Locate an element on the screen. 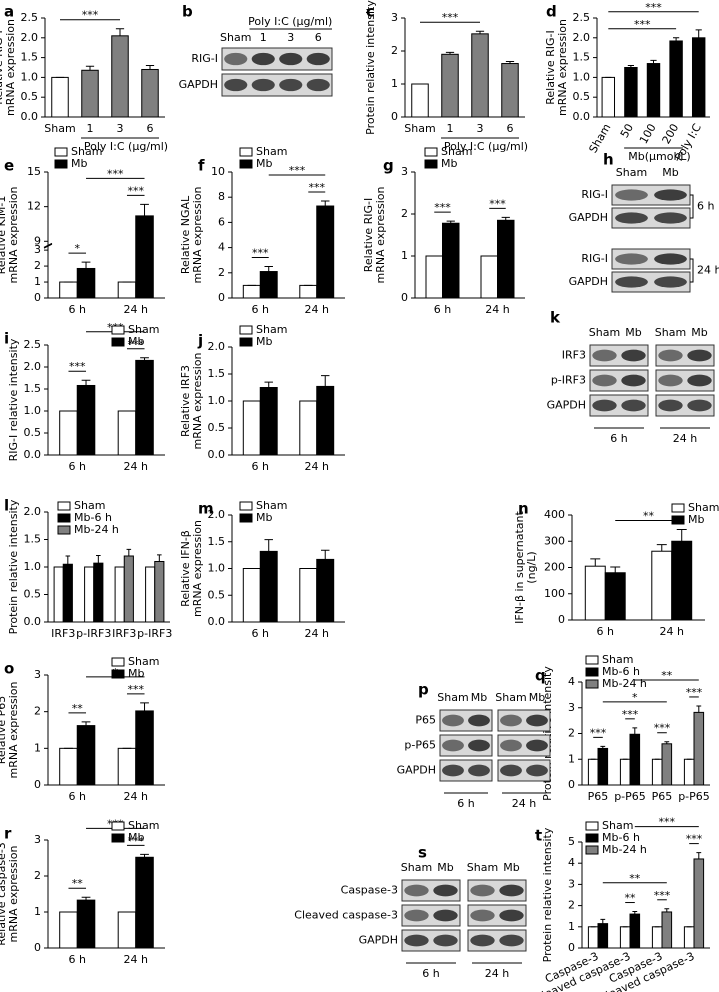 This screenshot has height=992, width=719. panel-label: t is located at coordinates (538, 836).